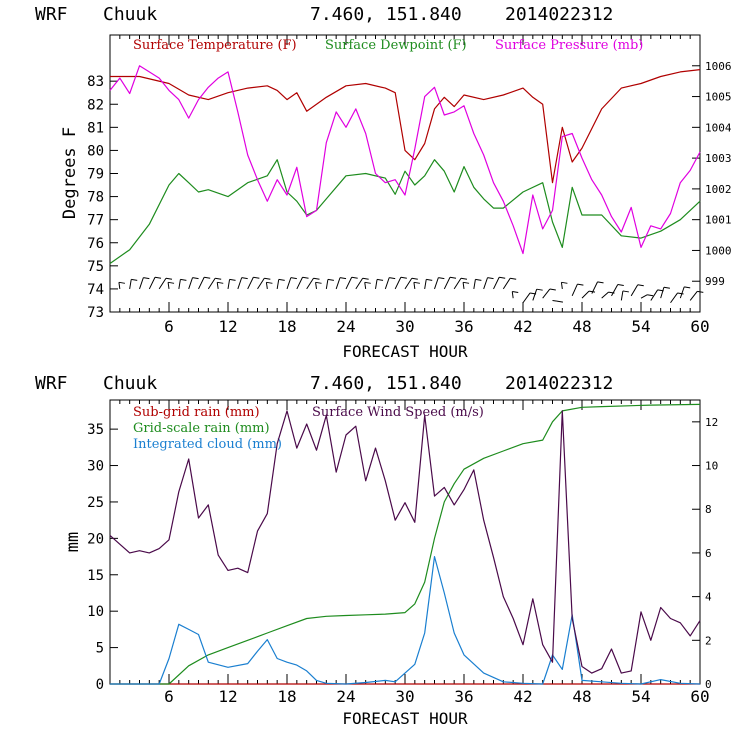 This screenshot has width=740, height=740. What do you see at coordinates (396, 45) in the screenshot?
I see `legend-entry: Surface Dewpoint (F)` at bounding box center [396, 45].